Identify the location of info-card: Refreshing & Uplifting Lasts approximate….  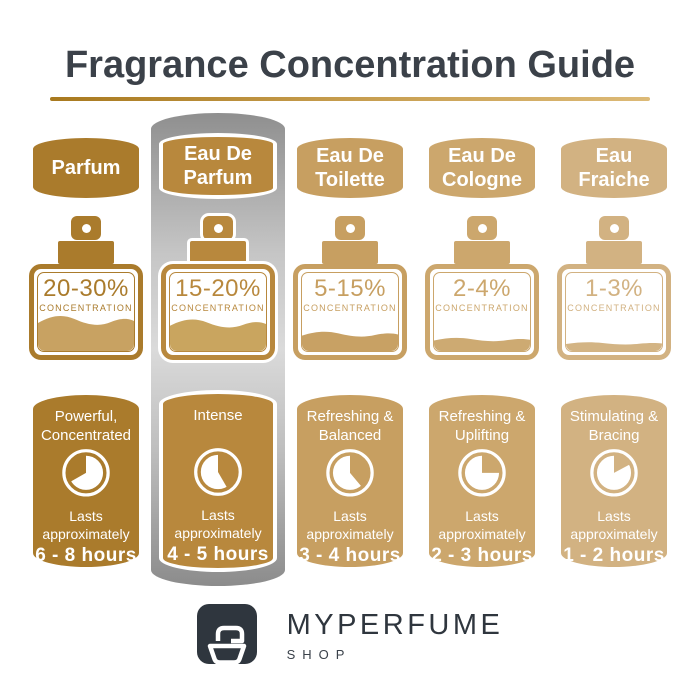
(482, 481).